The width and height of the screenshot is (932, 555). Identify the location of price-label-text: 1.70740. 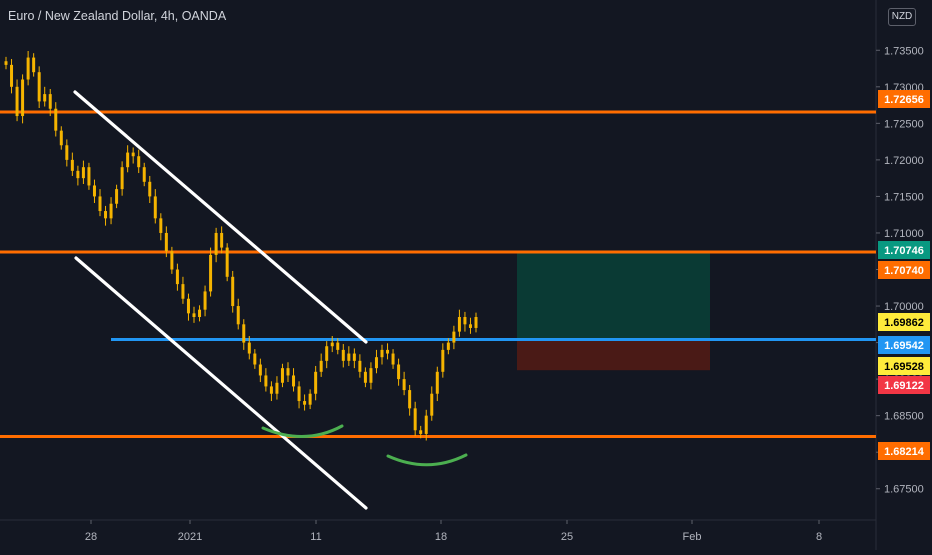
(904, 271).